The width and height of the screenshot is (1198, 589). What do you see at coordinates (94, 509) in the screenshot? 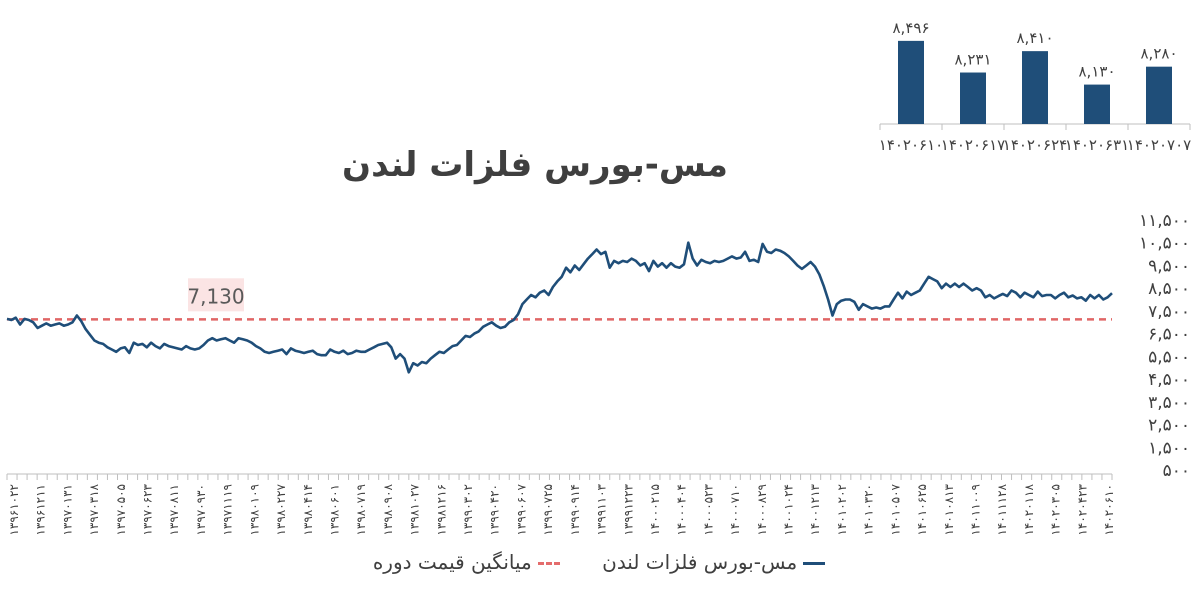
I see `x-tick-label: ۱۳۹۷۰۳۱۸` at bounding box center [94, 509].